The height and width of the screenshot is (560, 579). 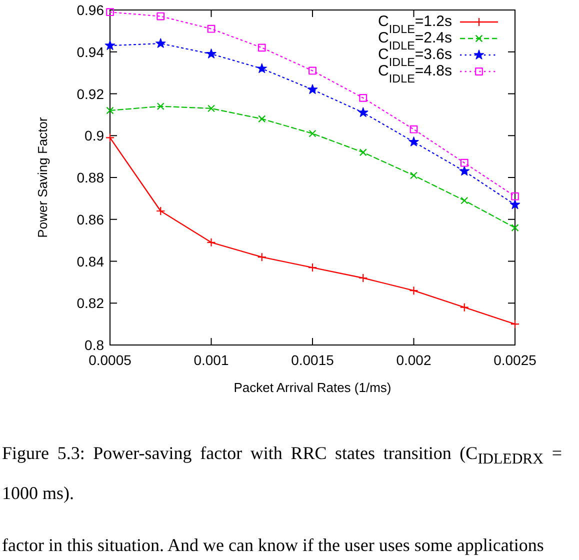 What do you see at coordinates (90, 10) in the screenshot?
I see `y-tick-label: 0.96` at bounding box center [90, 10].